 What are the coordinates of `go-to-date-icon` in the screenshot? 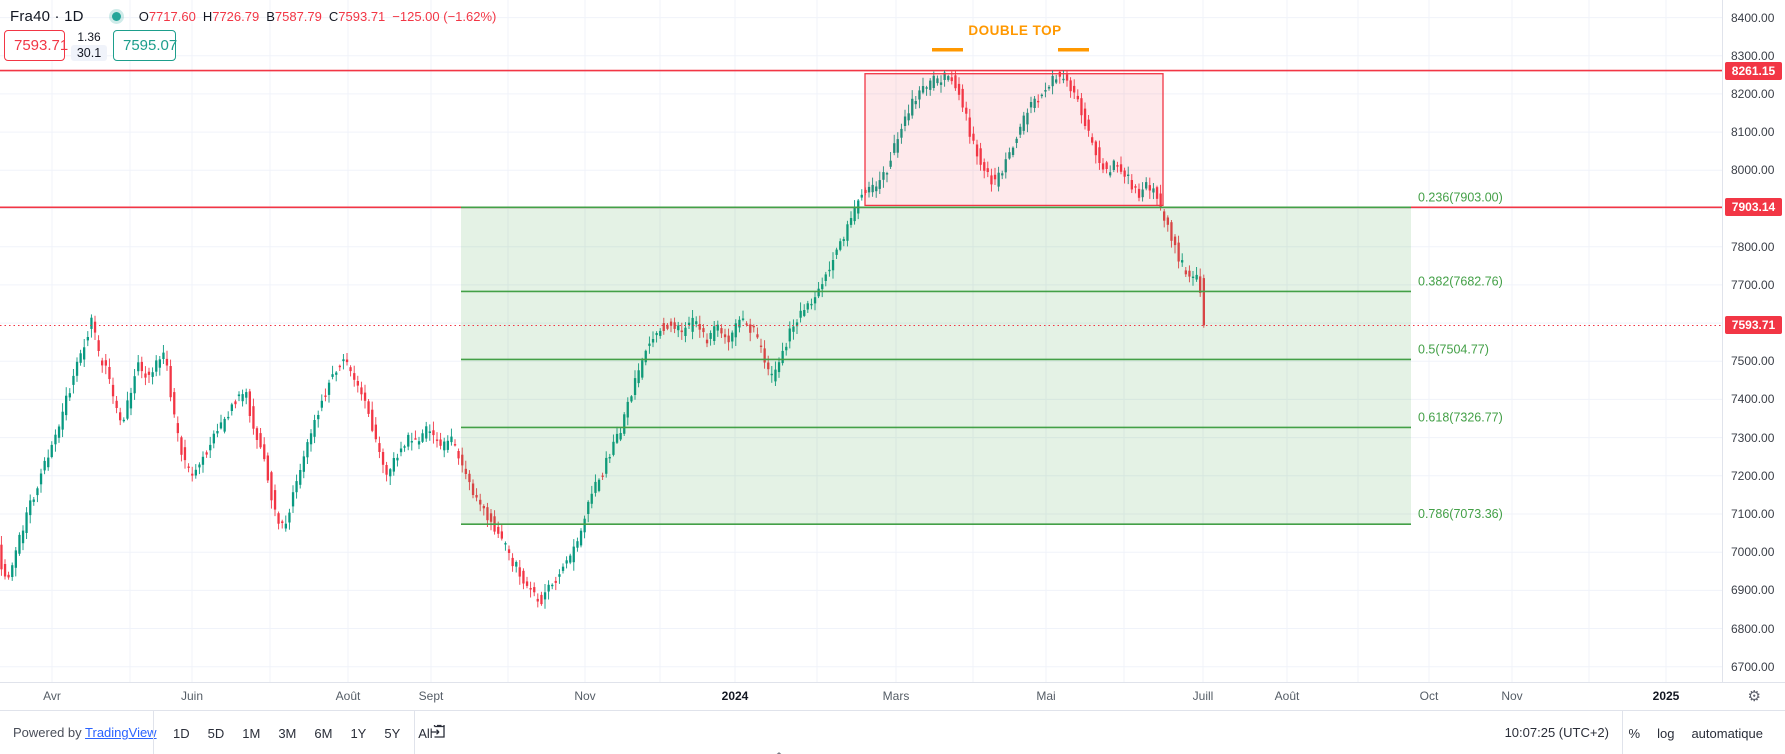 It's located at (438, 733).